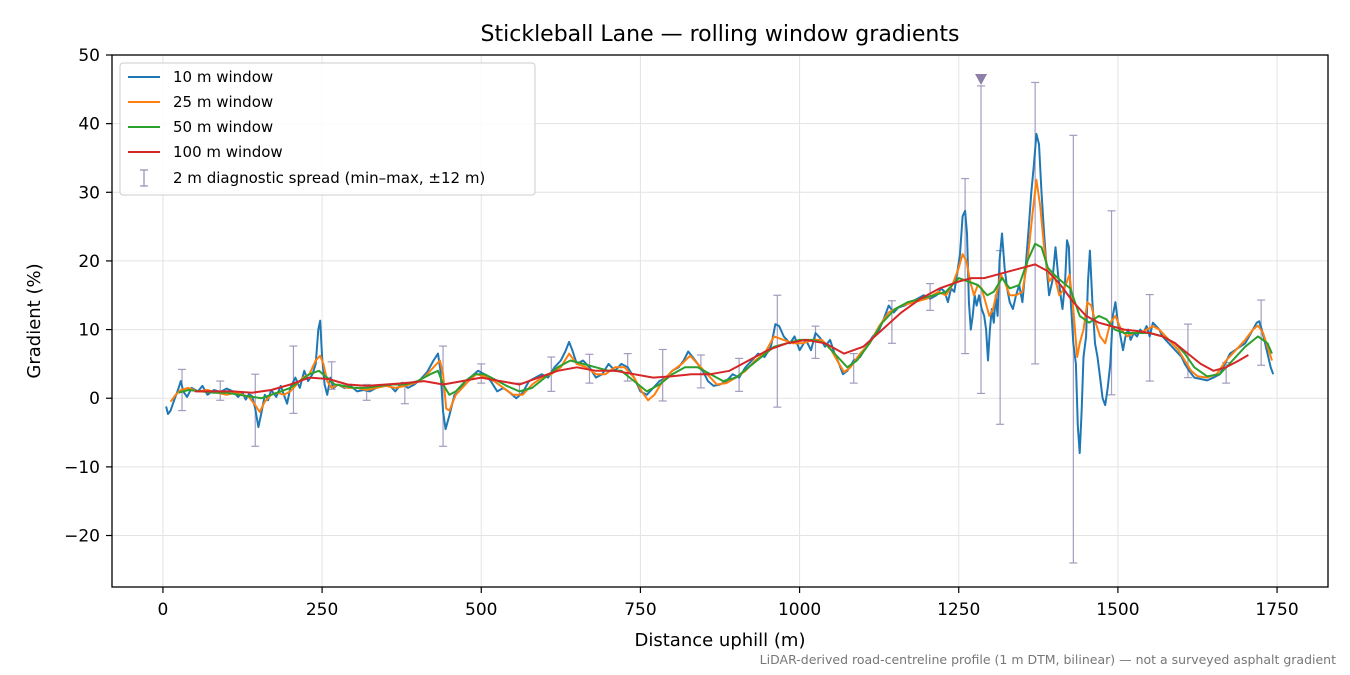 This screenshot has height=675, width=1350. Describe the element at coordinates (94, 399) in the screenshot. I see `y-tick-label: 0` at that location.